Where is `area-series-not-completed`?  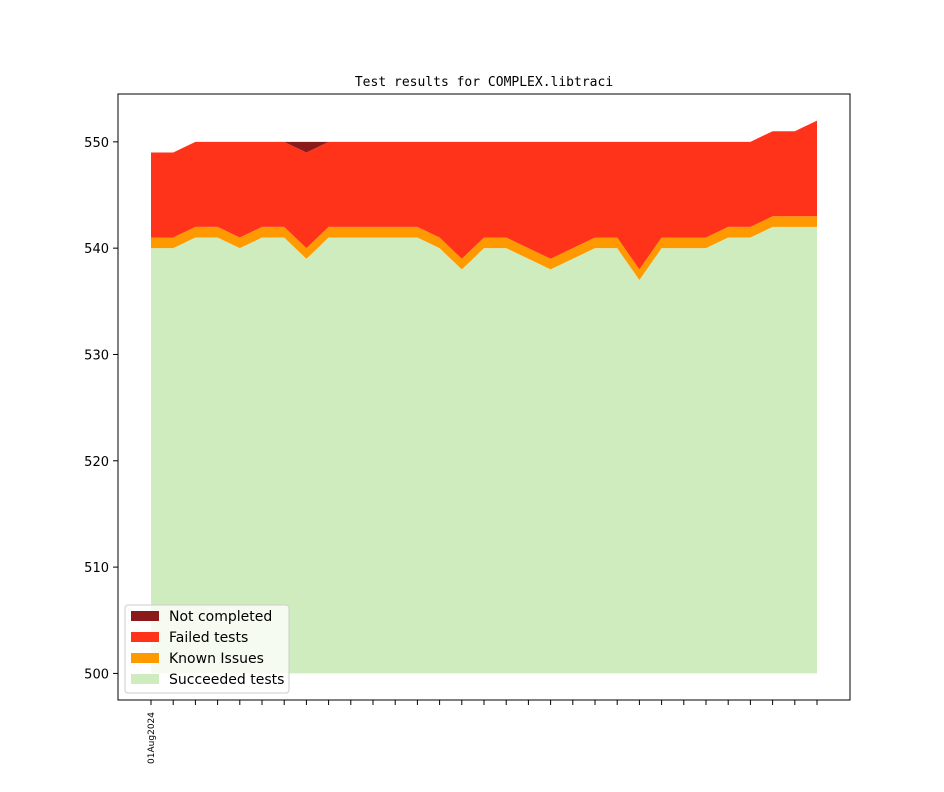 area-series-not-completed is located at coordinates (484, 136).